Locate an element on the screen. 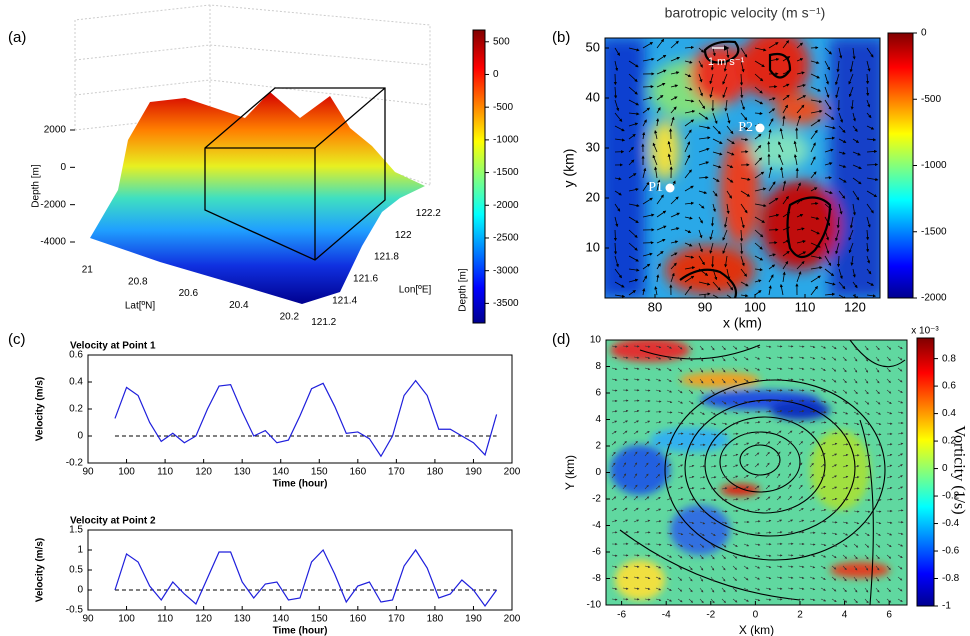 This screenshot has height=636, width=970. colorbar-tick-label: 0.4 is located at coordinates (949, 413).